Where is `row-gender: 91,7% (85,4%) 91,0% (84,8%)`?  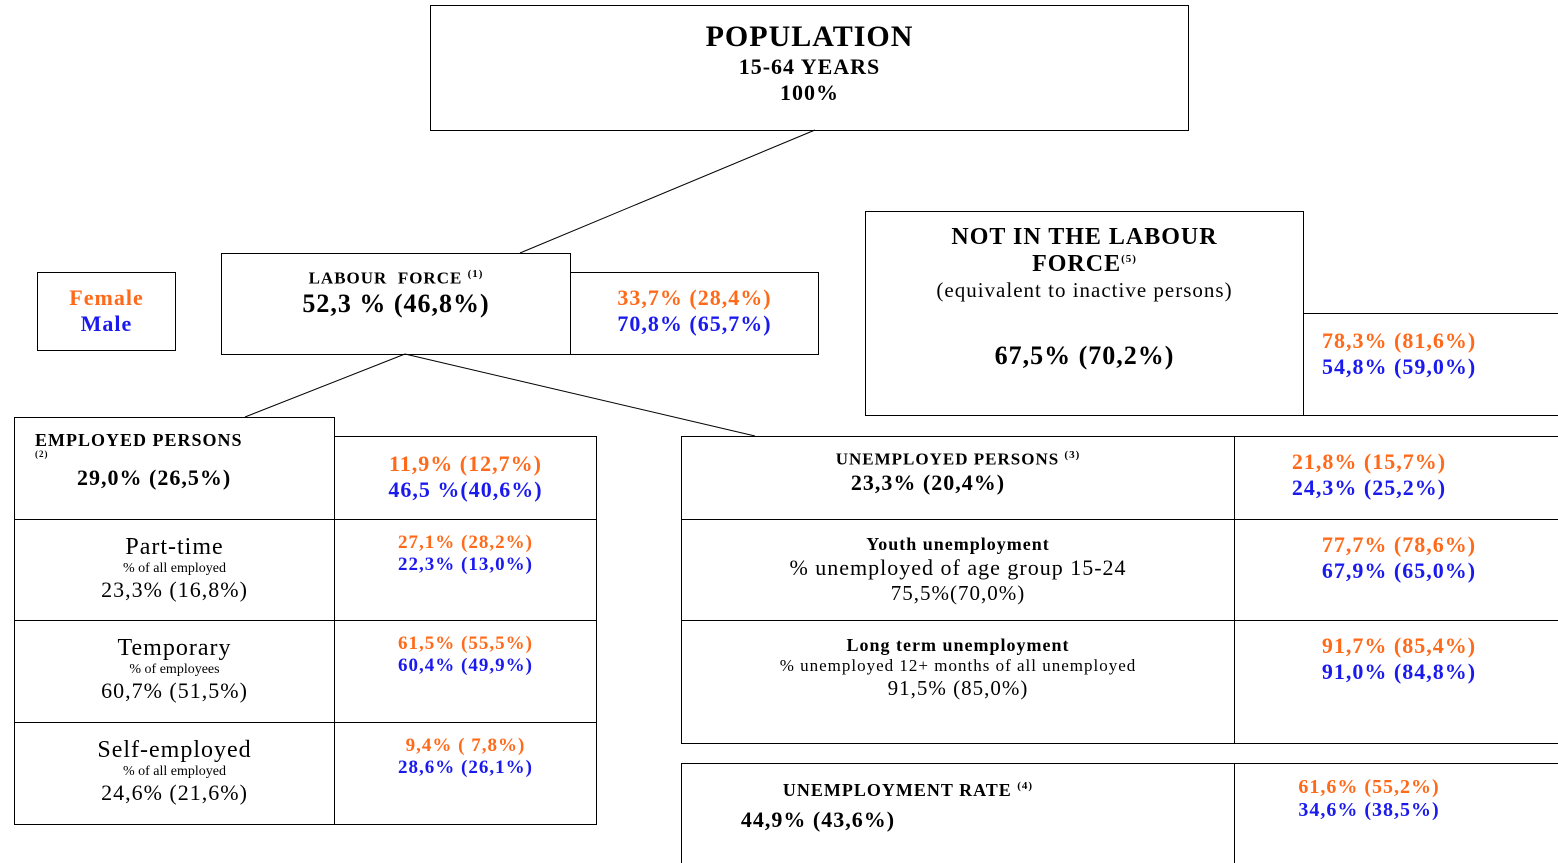
row-gender: 91,7% (85,4%) 91,0% (84,8%) is located at coordinates (1396, 682).